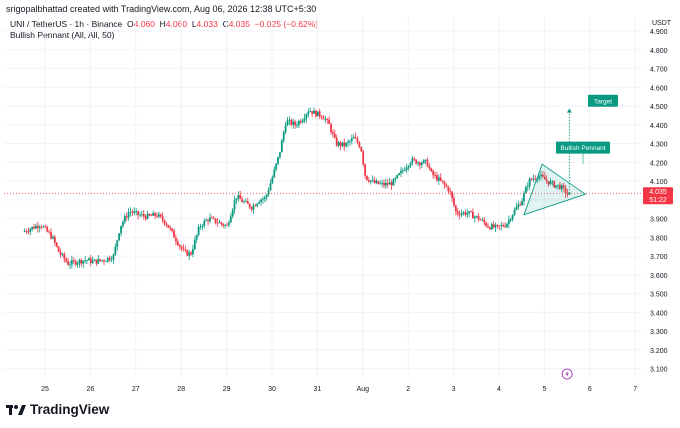  Describe the element at coordinates (603, 101) in the screenshot. I see `target-label: Target` at that location.